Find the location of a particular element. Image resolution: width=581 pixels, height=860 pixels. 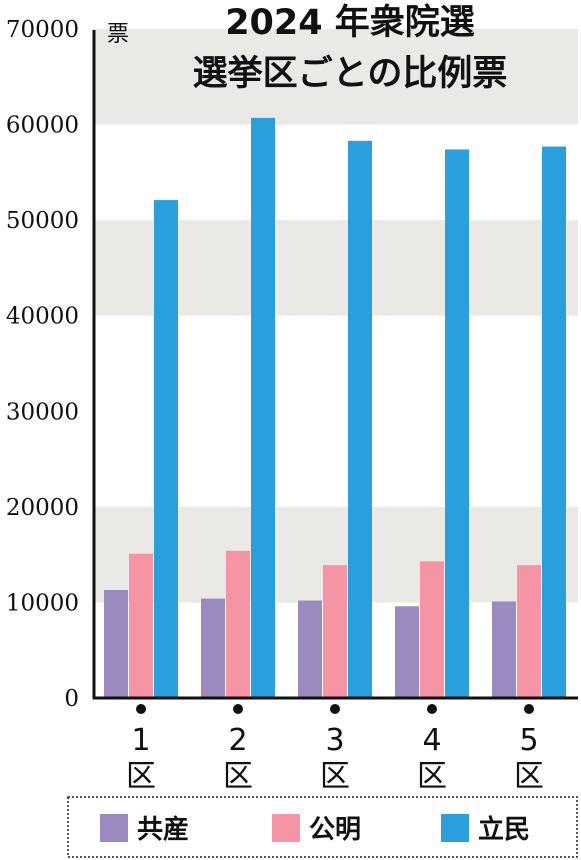

y-tick-label-20000: 20000 is located at coordinates (42, 508).